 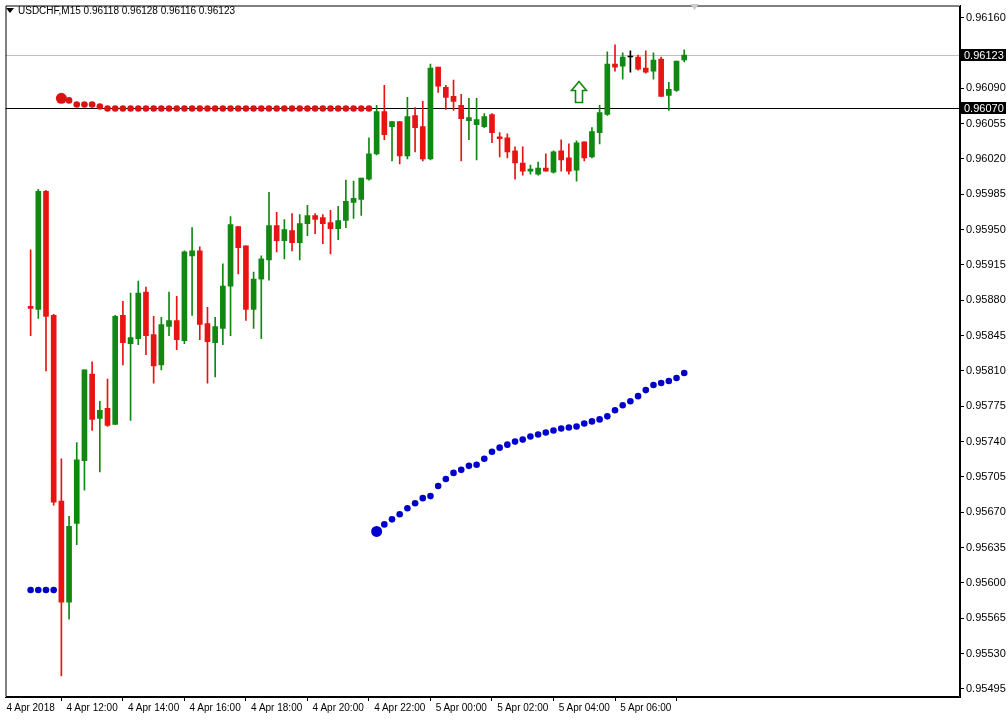 I want to click on chart-title: USDCHF,M15 0.96118 0.96128 0.96116 0.96123, so click(x=127, y=10).